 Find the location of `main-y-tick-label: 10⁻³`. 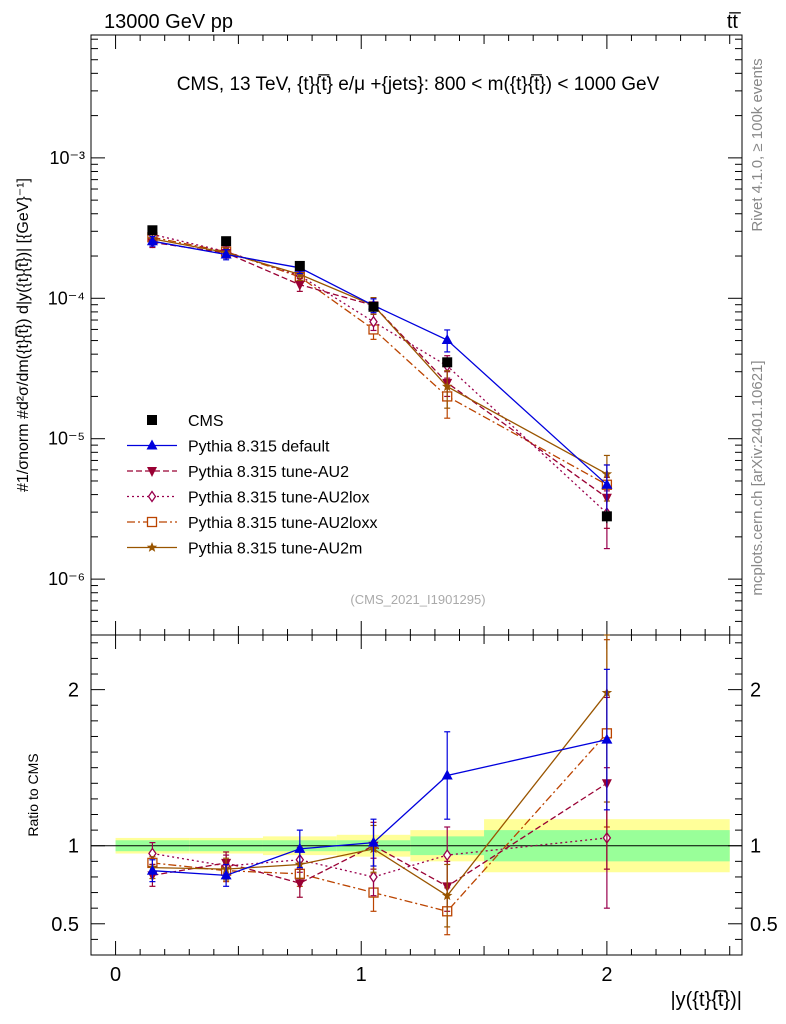

main-y-tick-label: 10⁻³ is located at coordinates (67, 158).